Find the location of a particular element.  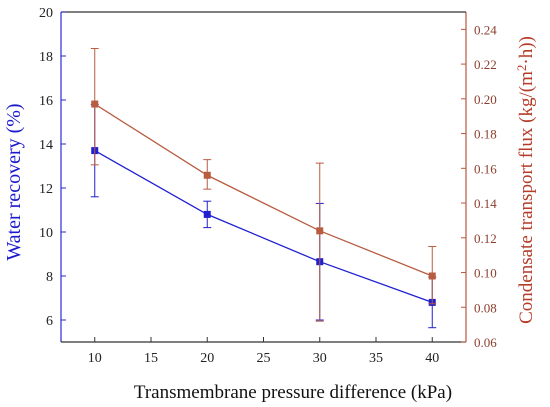

x-tick-label: 30 is located at coordinates (320, 358).